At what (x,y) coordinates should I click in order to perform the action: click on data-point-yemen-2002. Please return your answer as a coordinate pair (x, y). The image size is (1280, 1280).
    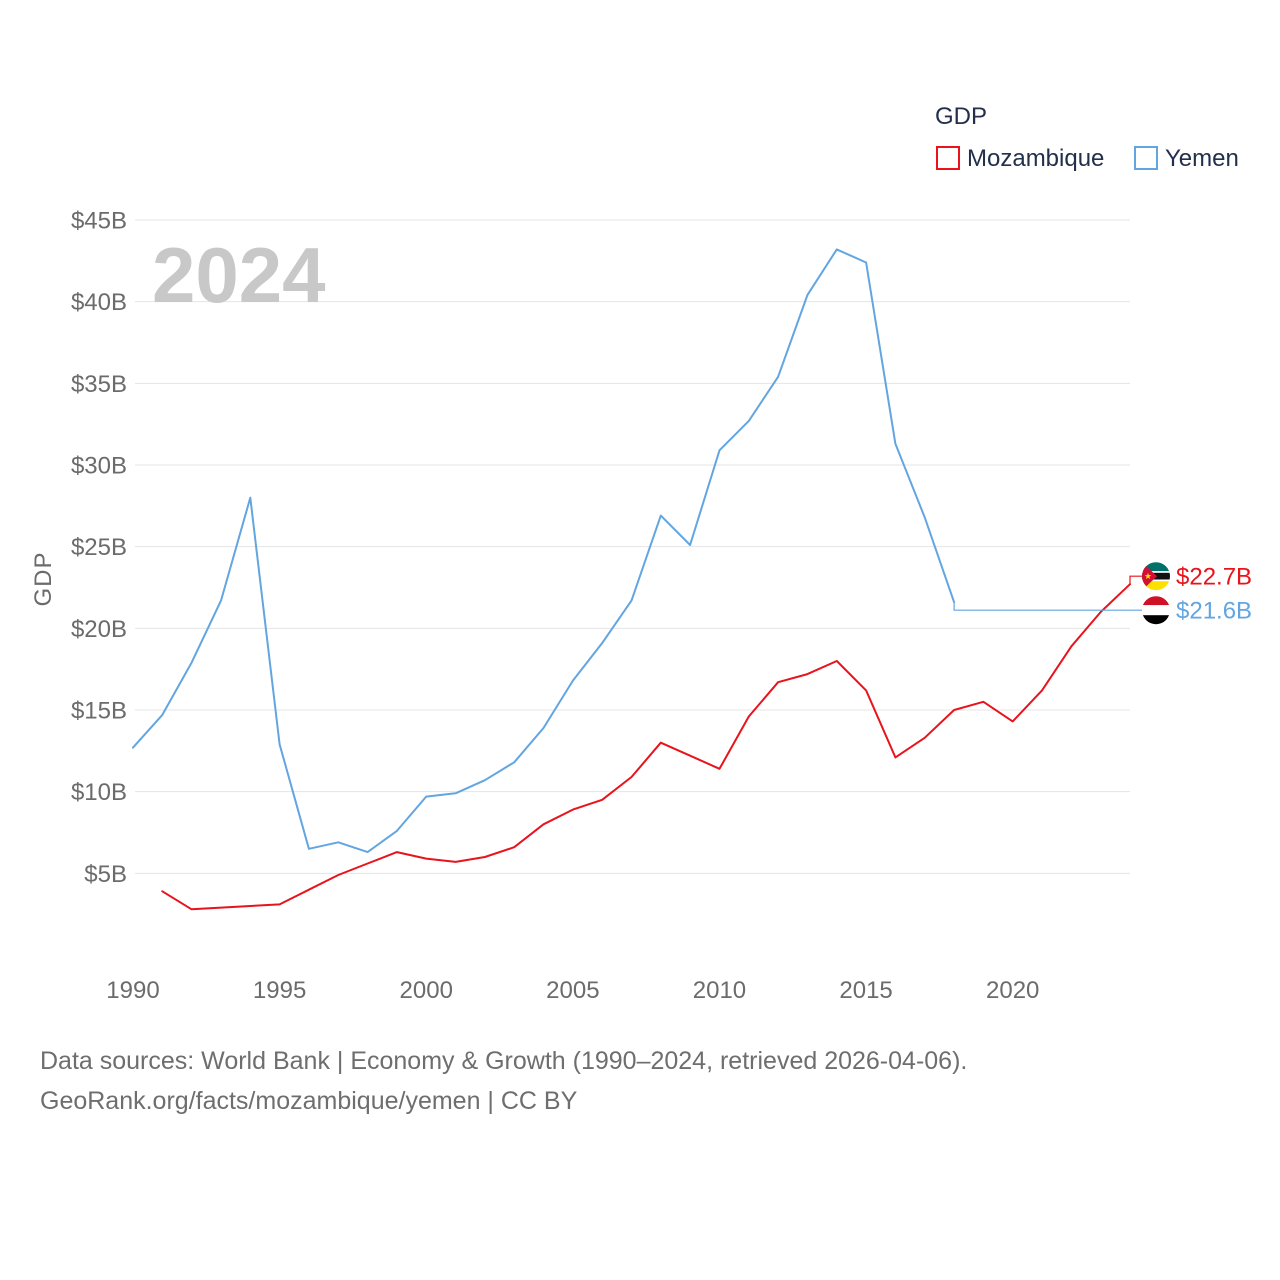
    Looking at the image, I should click on (485, 780).